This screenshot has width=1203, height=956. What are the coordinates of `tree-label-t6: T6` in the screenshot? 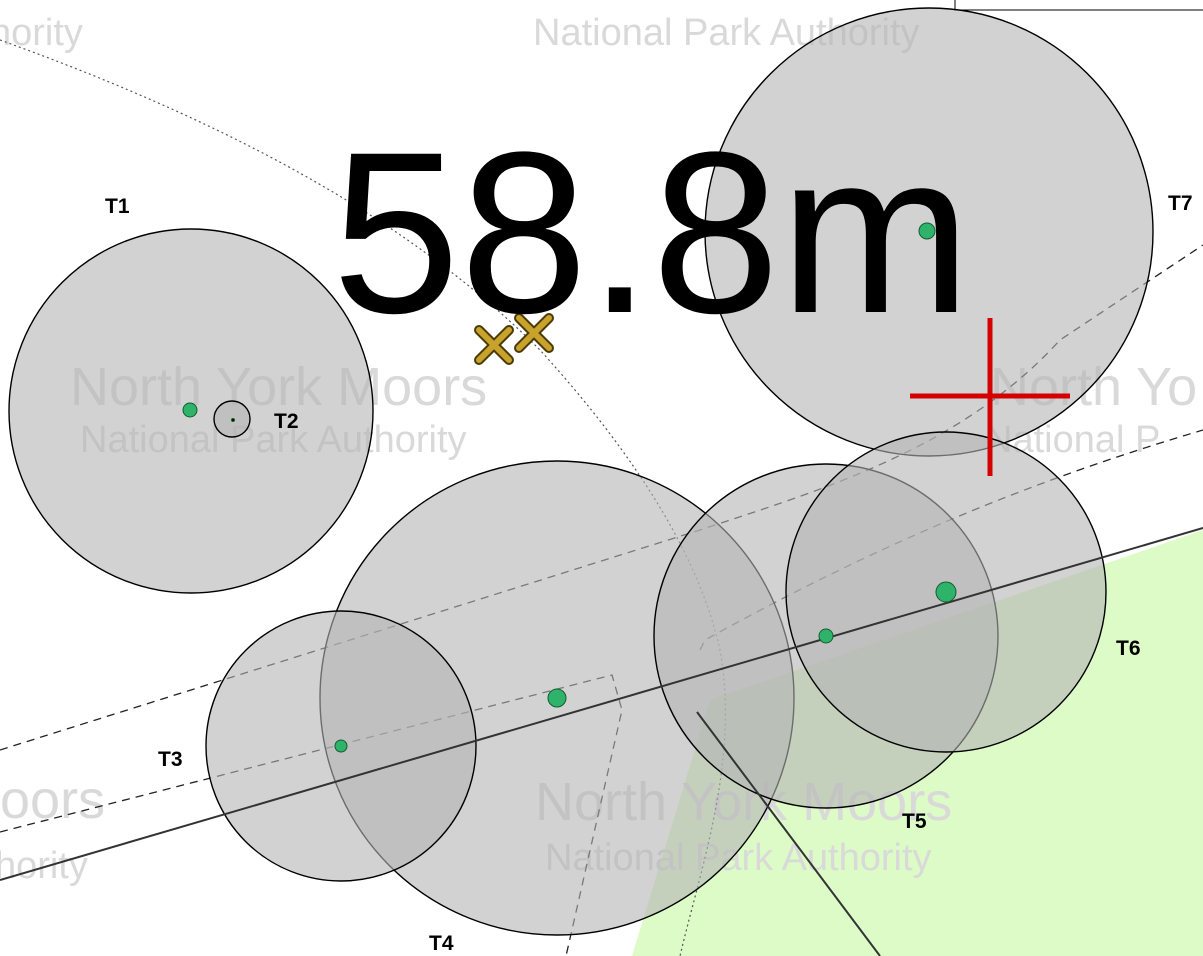 It's located at (1128, 648).